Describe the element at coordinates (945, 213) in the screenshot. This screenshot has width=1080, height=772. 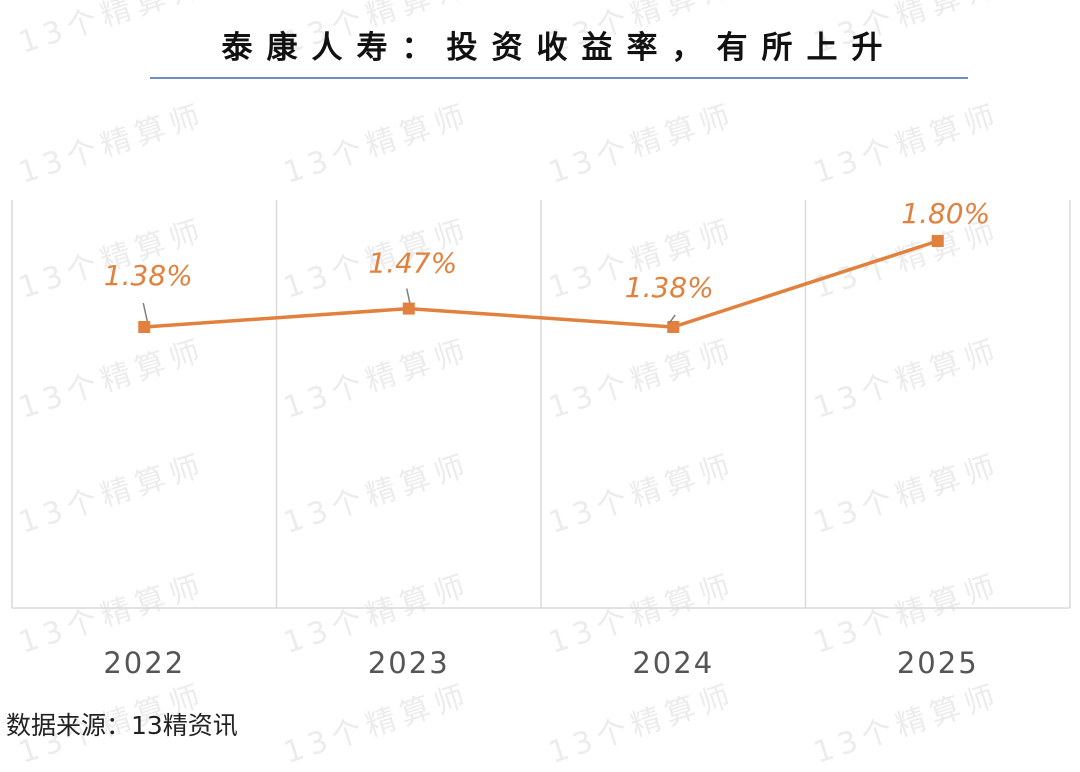
I see `data-label: 1.80%` at that location.